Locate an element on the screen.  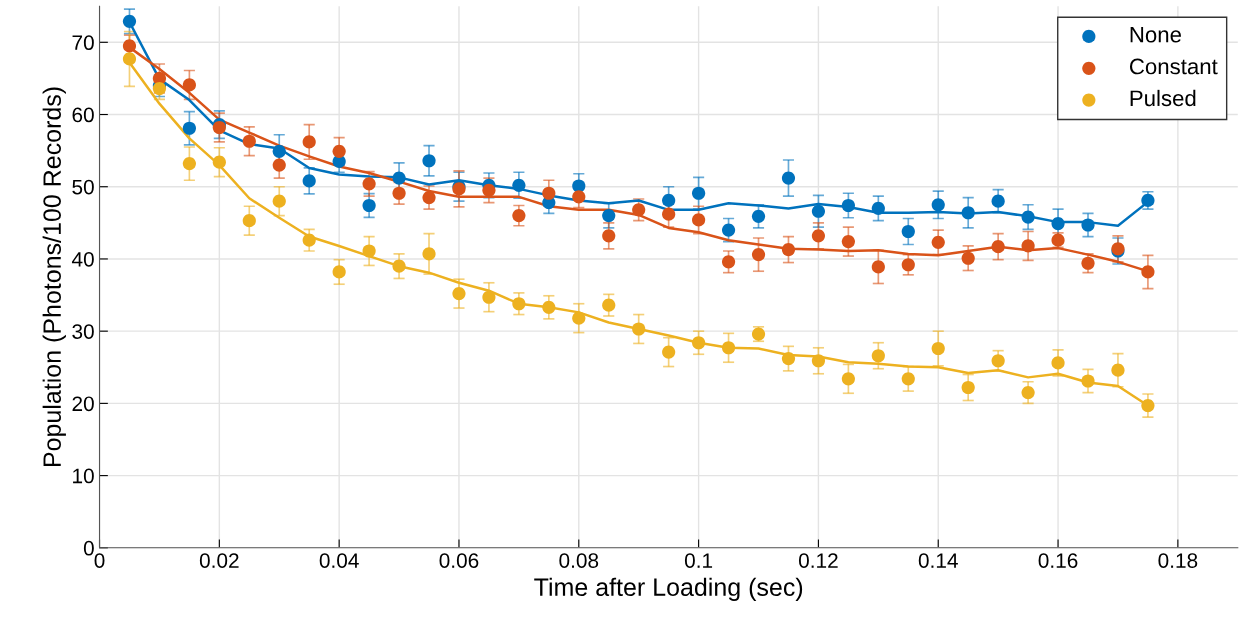
x-tick-label: 0.18 is located at coordinates (1178, 560).